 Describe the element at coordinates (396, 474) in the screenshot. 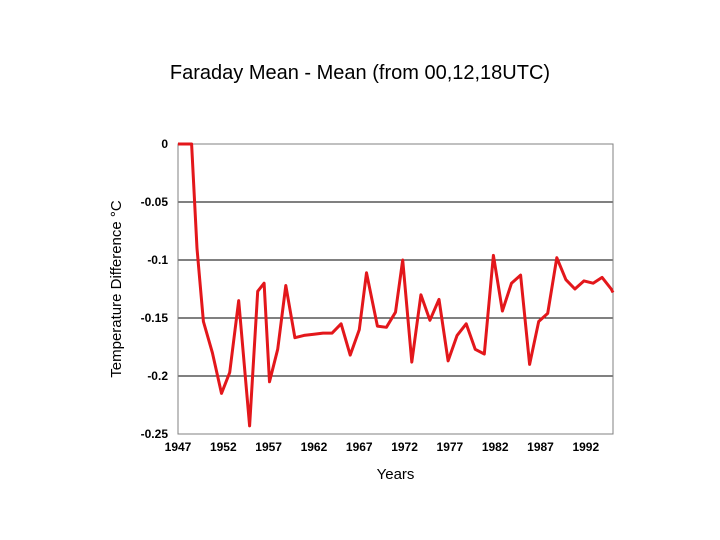

I see `x-axis-title: Years` at that location.